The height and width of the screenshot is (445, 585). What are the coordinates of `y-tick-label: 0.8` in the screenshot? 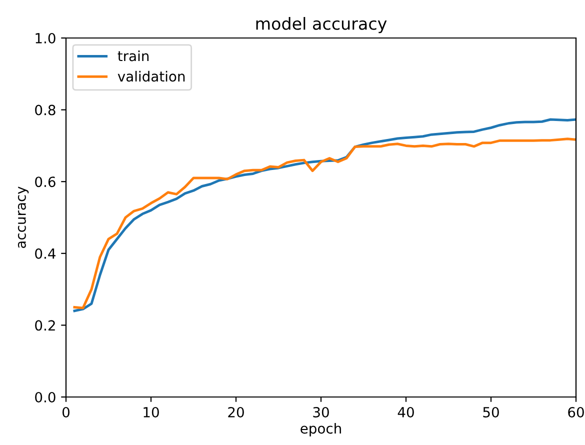 It's located at (45, 110).